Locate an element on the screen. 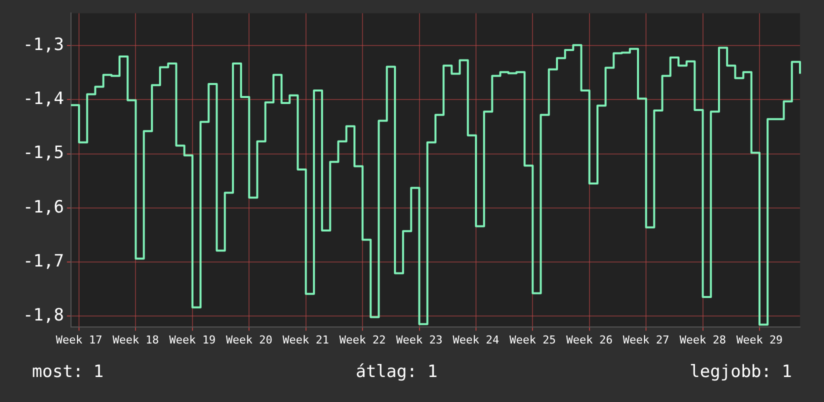 This screenshot has width=824, height=402. x-tick-label: Week 29 is located at coordinates (759, 339).